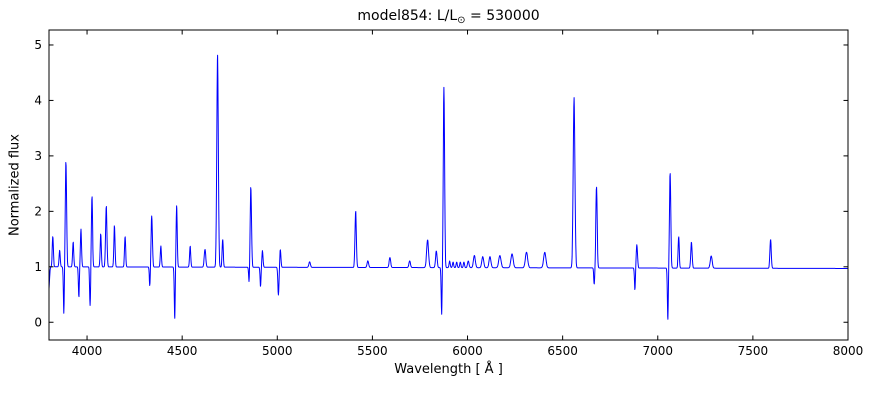  What do you see at coordinates (467, 351) in the screenshot?
I see `svg-text: 6000` at bounding box center [467, 351].